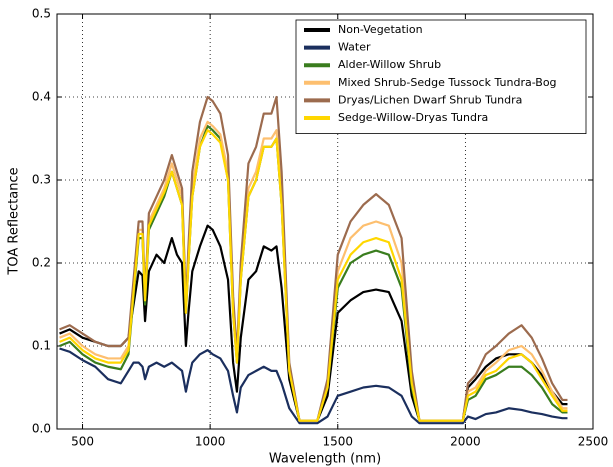 Image resolution: width=613 pixels, height=467 pixels. I want to click on y-axis-label: TOA Reflectance, so click(14, 221).